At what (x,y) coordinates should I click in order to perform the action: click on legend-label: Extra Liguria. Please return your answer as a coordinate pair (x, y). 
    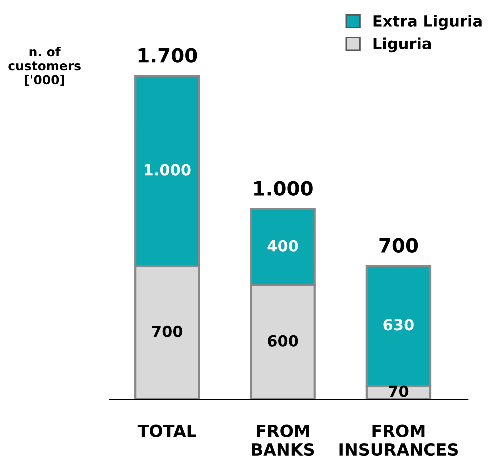
    Looking at the image, I should click on (428, 22).